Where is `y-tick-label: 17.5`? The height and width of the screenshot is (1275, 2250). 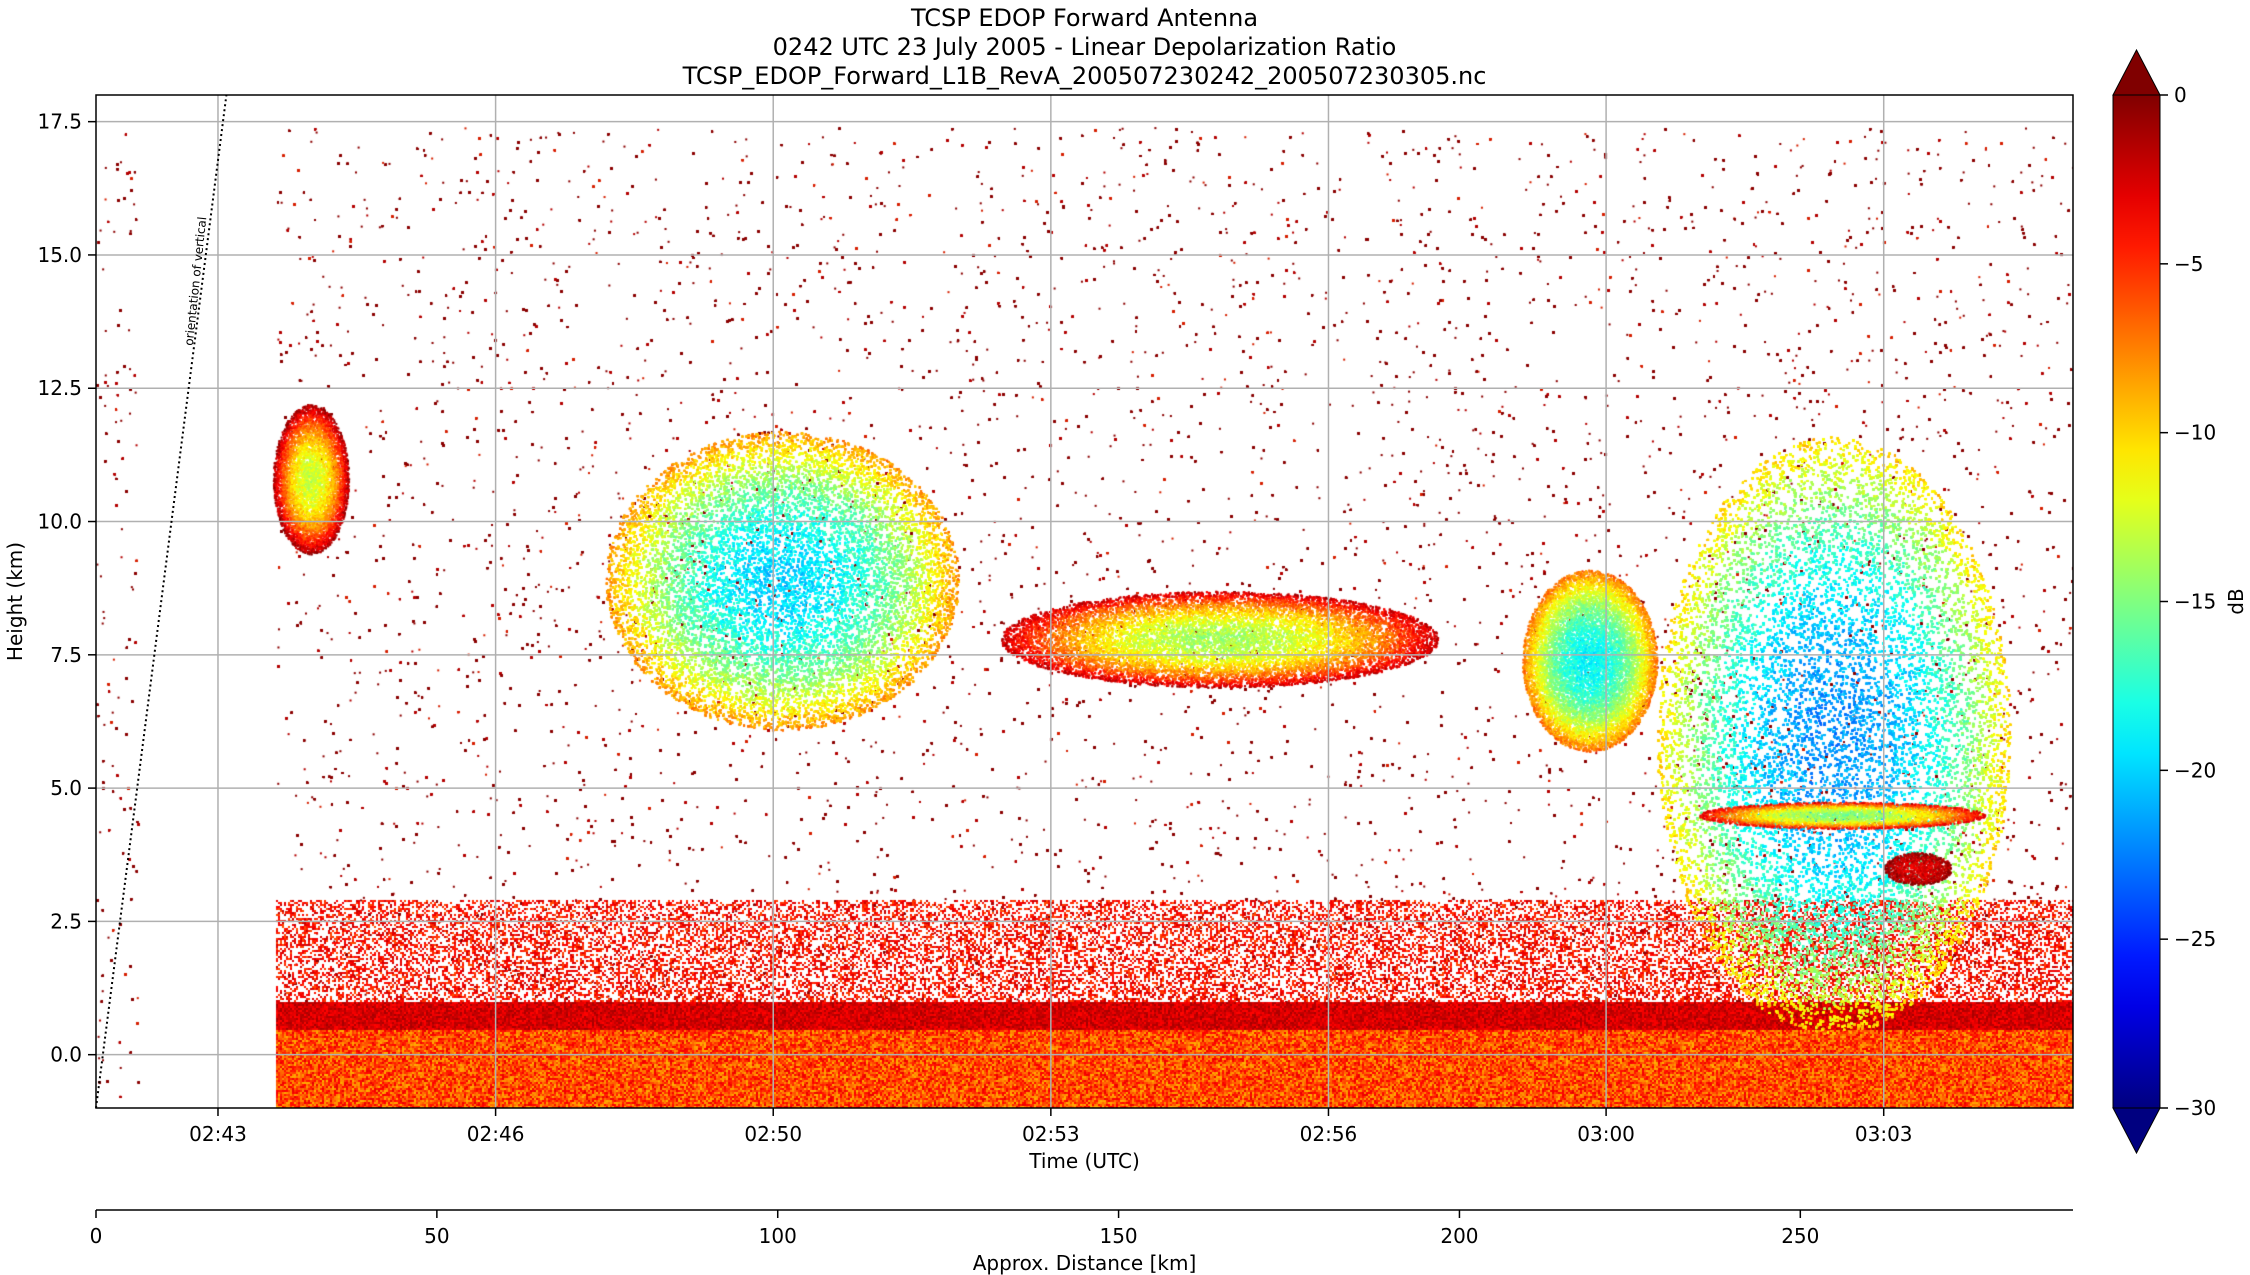
y-tick-label: 17.5 is located at coordinates (59, 122).